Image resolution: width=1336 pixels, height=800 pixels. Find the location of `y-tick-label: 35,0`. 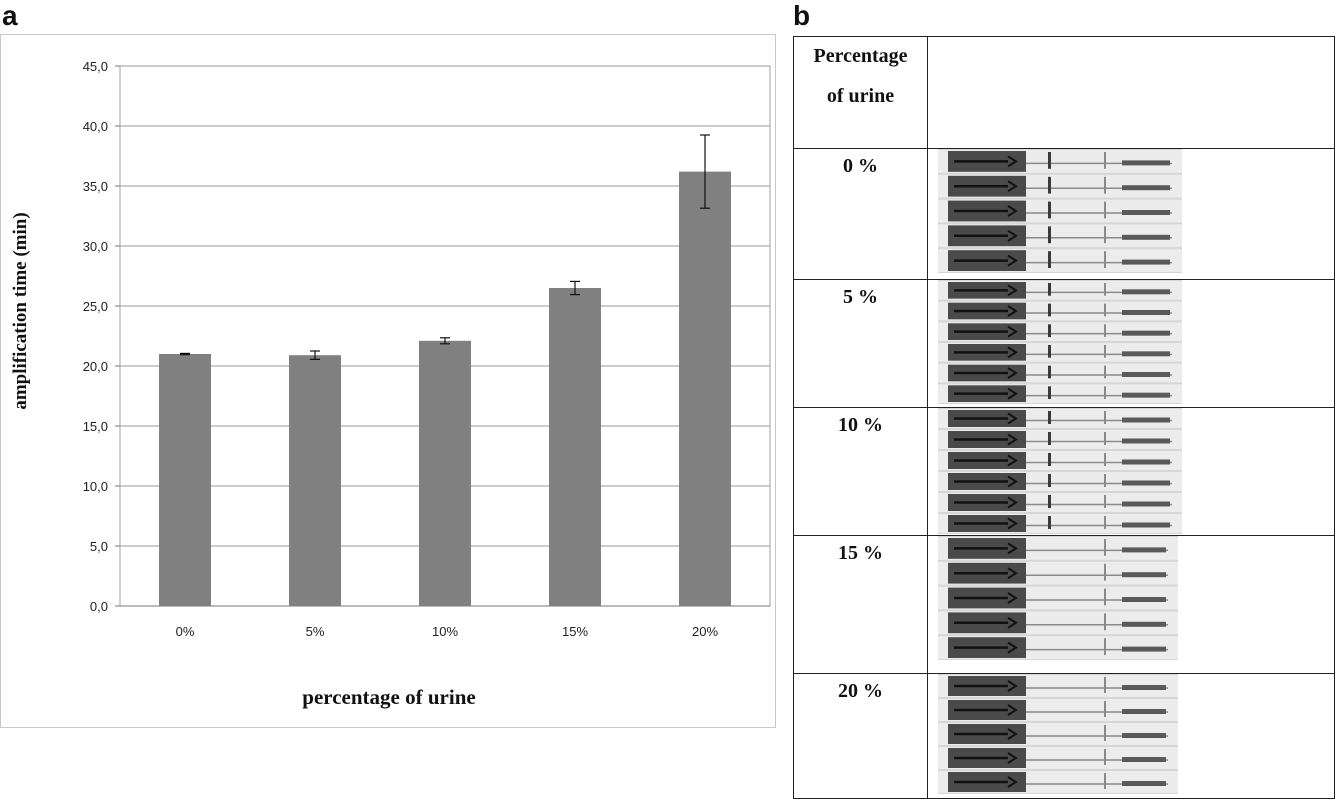

y-tick-label: 35,0 is located at coordinates (95, 186).